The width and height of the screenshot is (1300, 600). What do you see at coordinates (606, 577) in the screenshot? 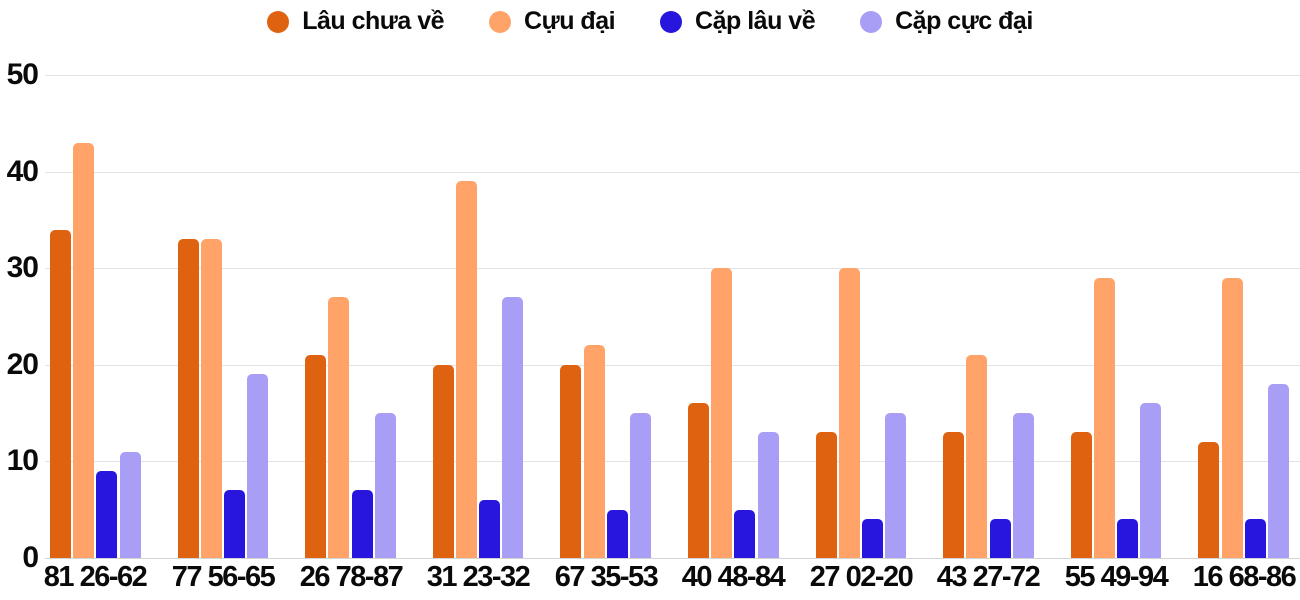
I see `x-axis-category-label: 67 35-53` at bounding box center [606, 577].